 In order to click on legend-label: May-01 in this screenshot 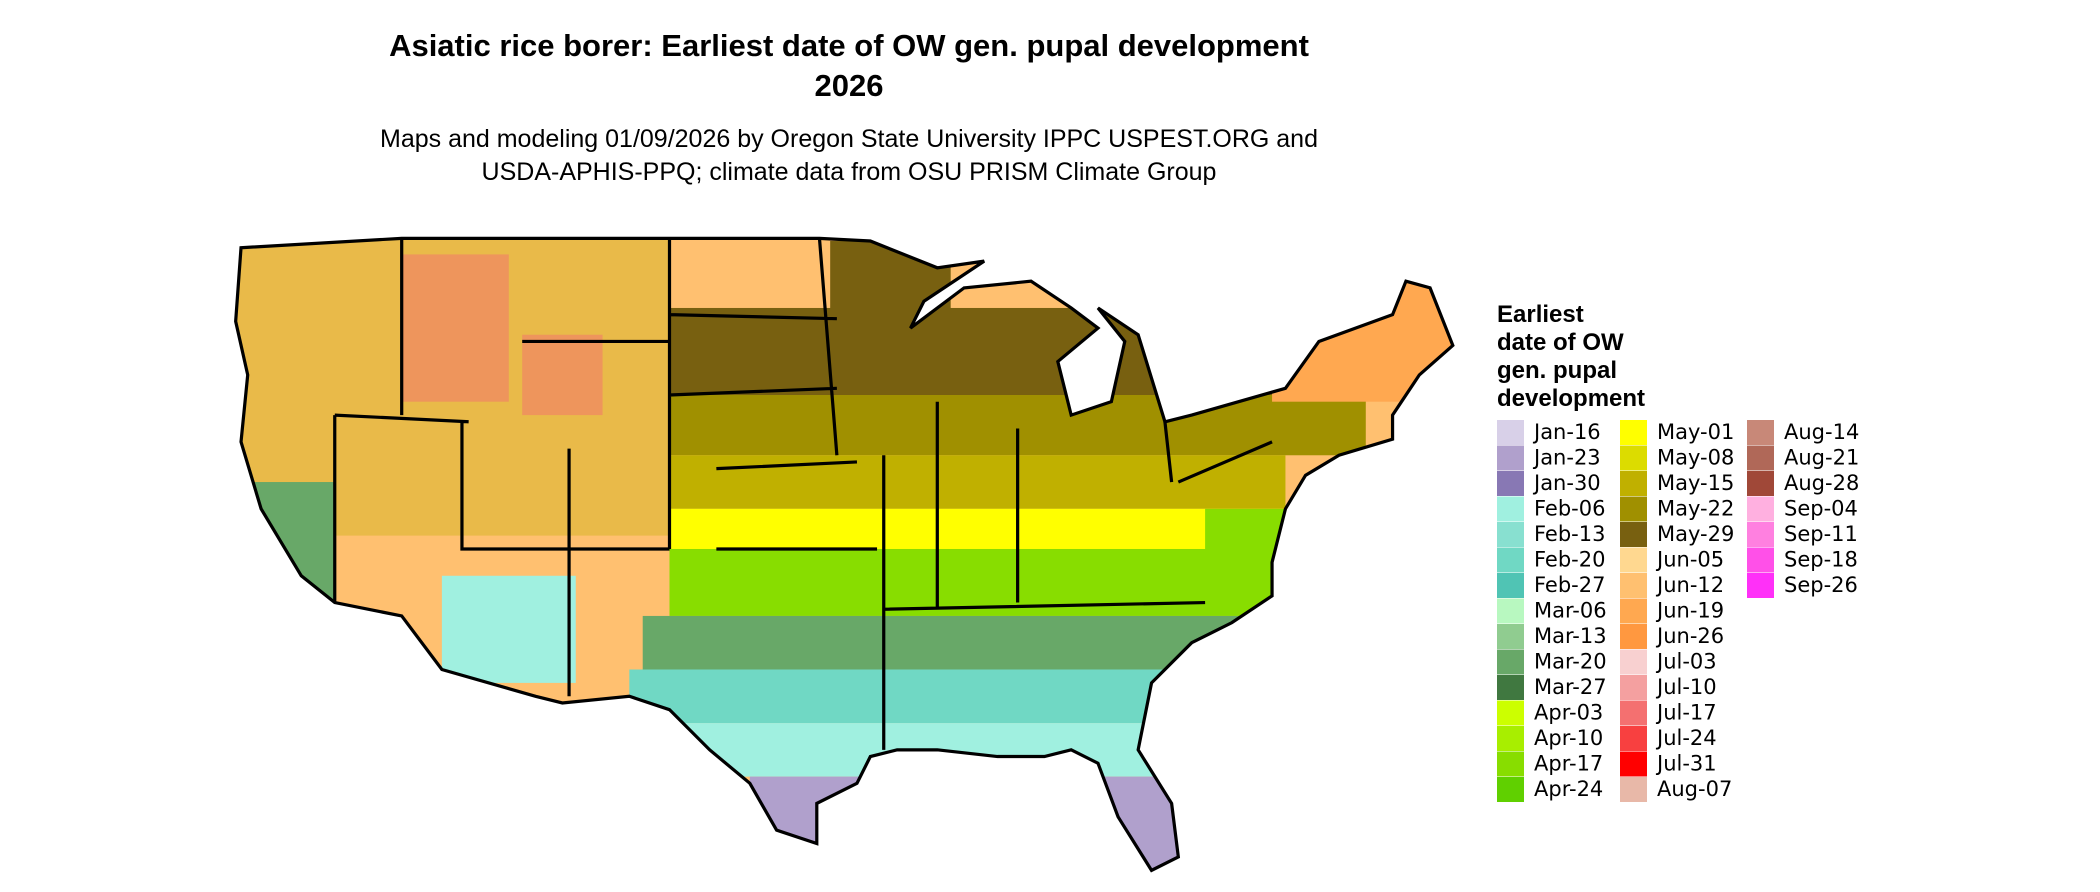, I will do `click(1695, 432)`.